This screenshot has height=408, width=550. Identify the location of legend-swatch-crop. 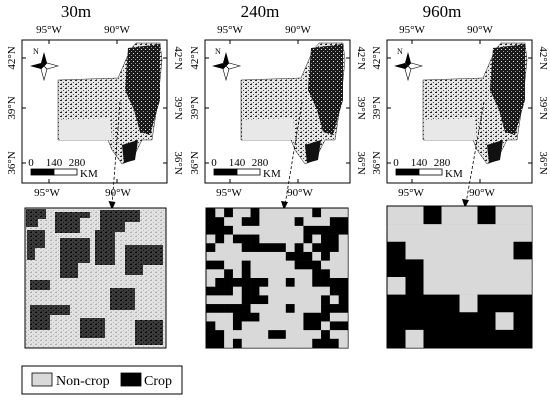
(131, 379).